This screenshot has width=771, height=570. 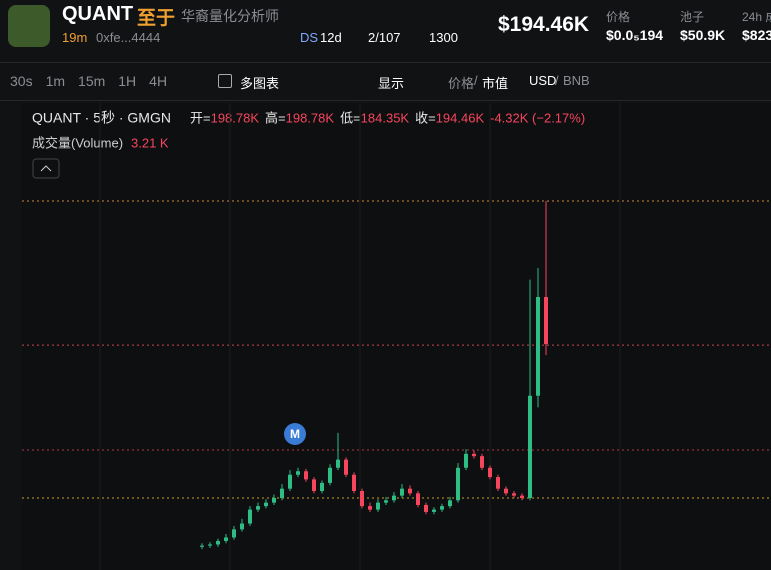 I want to click on token-name: 至于, so click(x=156, y=18).